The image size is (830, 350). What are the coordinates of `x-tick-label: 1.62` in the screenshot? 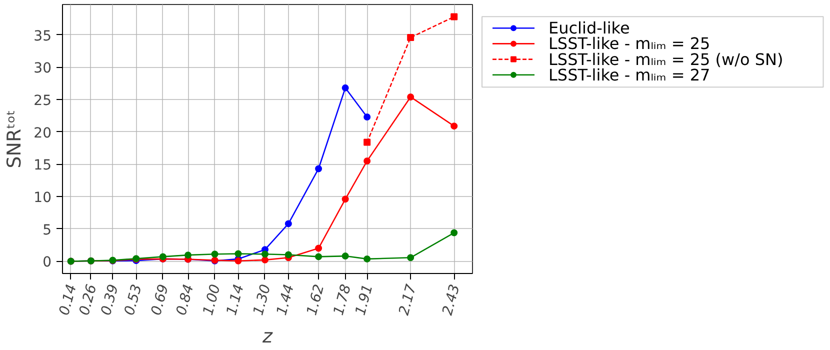 It's located at (316, 300).